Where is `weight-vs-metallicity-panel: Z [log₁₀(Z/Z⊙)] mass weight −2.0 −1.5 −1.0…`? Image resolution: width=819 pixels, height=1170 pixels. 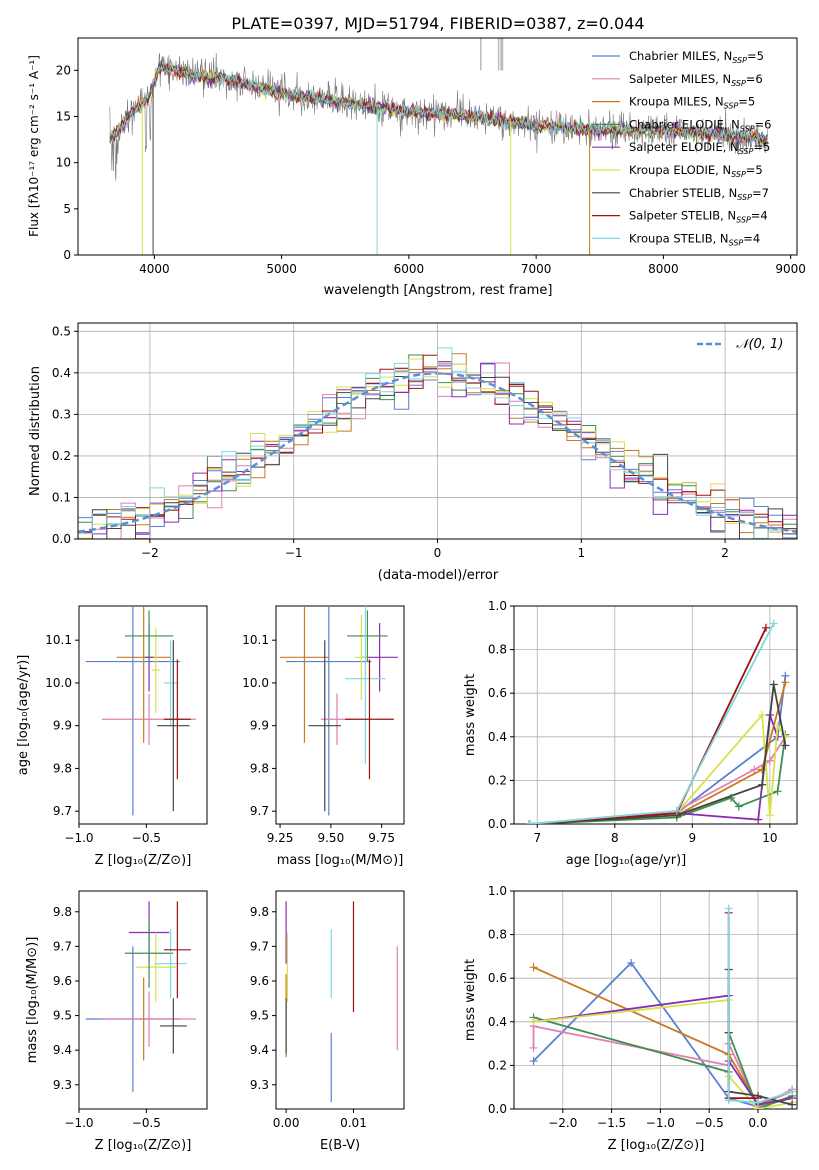
weight-vs-metallicity-panel: Z [log₁₀(Z/Z⊙)] mass weight −2.0 −1.5 −1.0… is located at coordinates (630, 1018).